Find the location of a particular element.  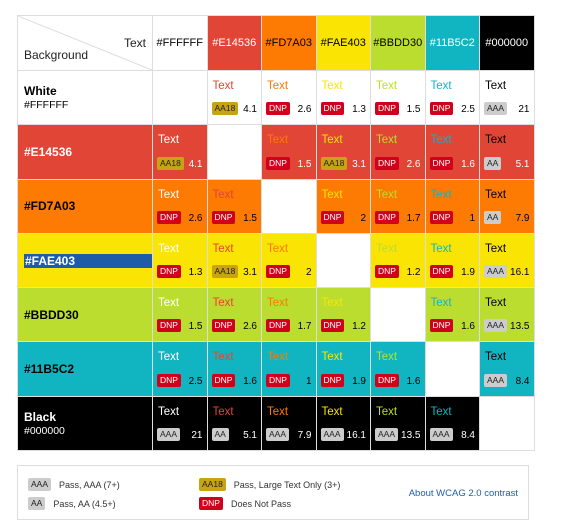

background-axis-label: Background is located at coordinates (56, 55).